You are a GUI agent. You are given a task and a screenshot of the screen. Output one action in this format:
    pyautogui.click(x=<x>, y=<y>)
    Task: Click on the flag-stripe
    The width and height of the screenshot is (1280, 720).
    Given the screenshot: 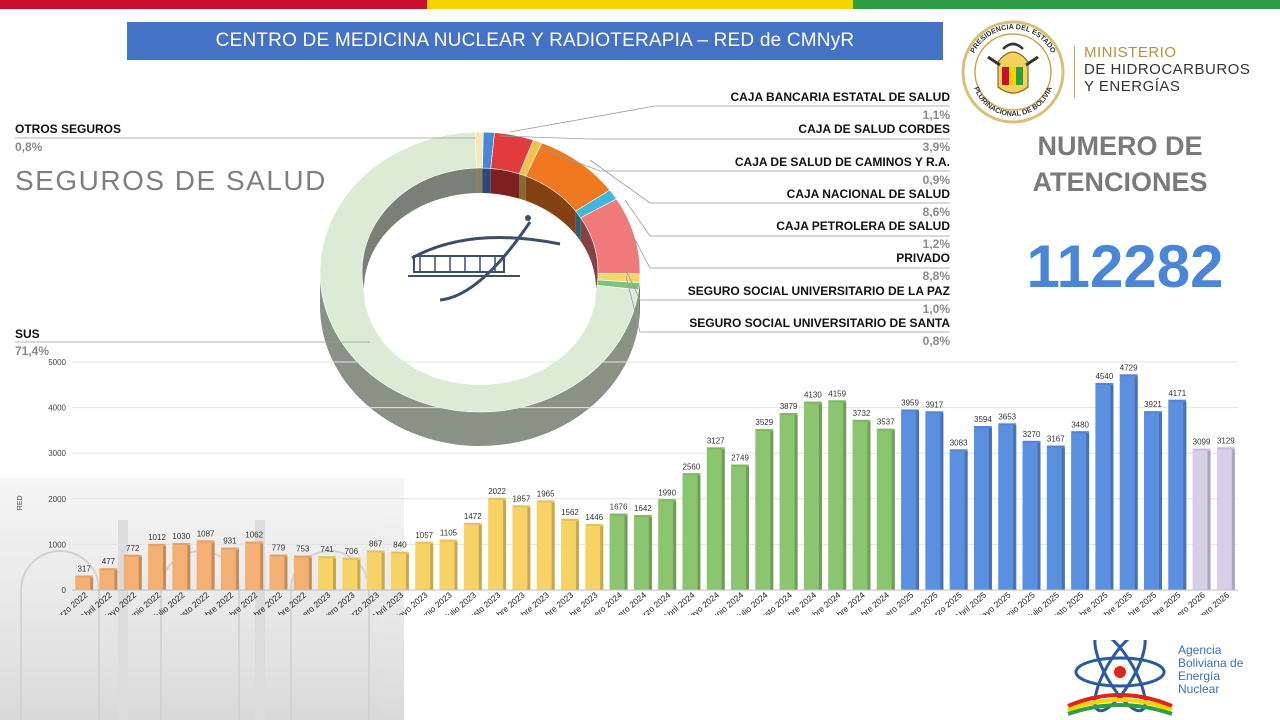 What is the action you would take?
    pyautogui.click(x=640, y=4)
    